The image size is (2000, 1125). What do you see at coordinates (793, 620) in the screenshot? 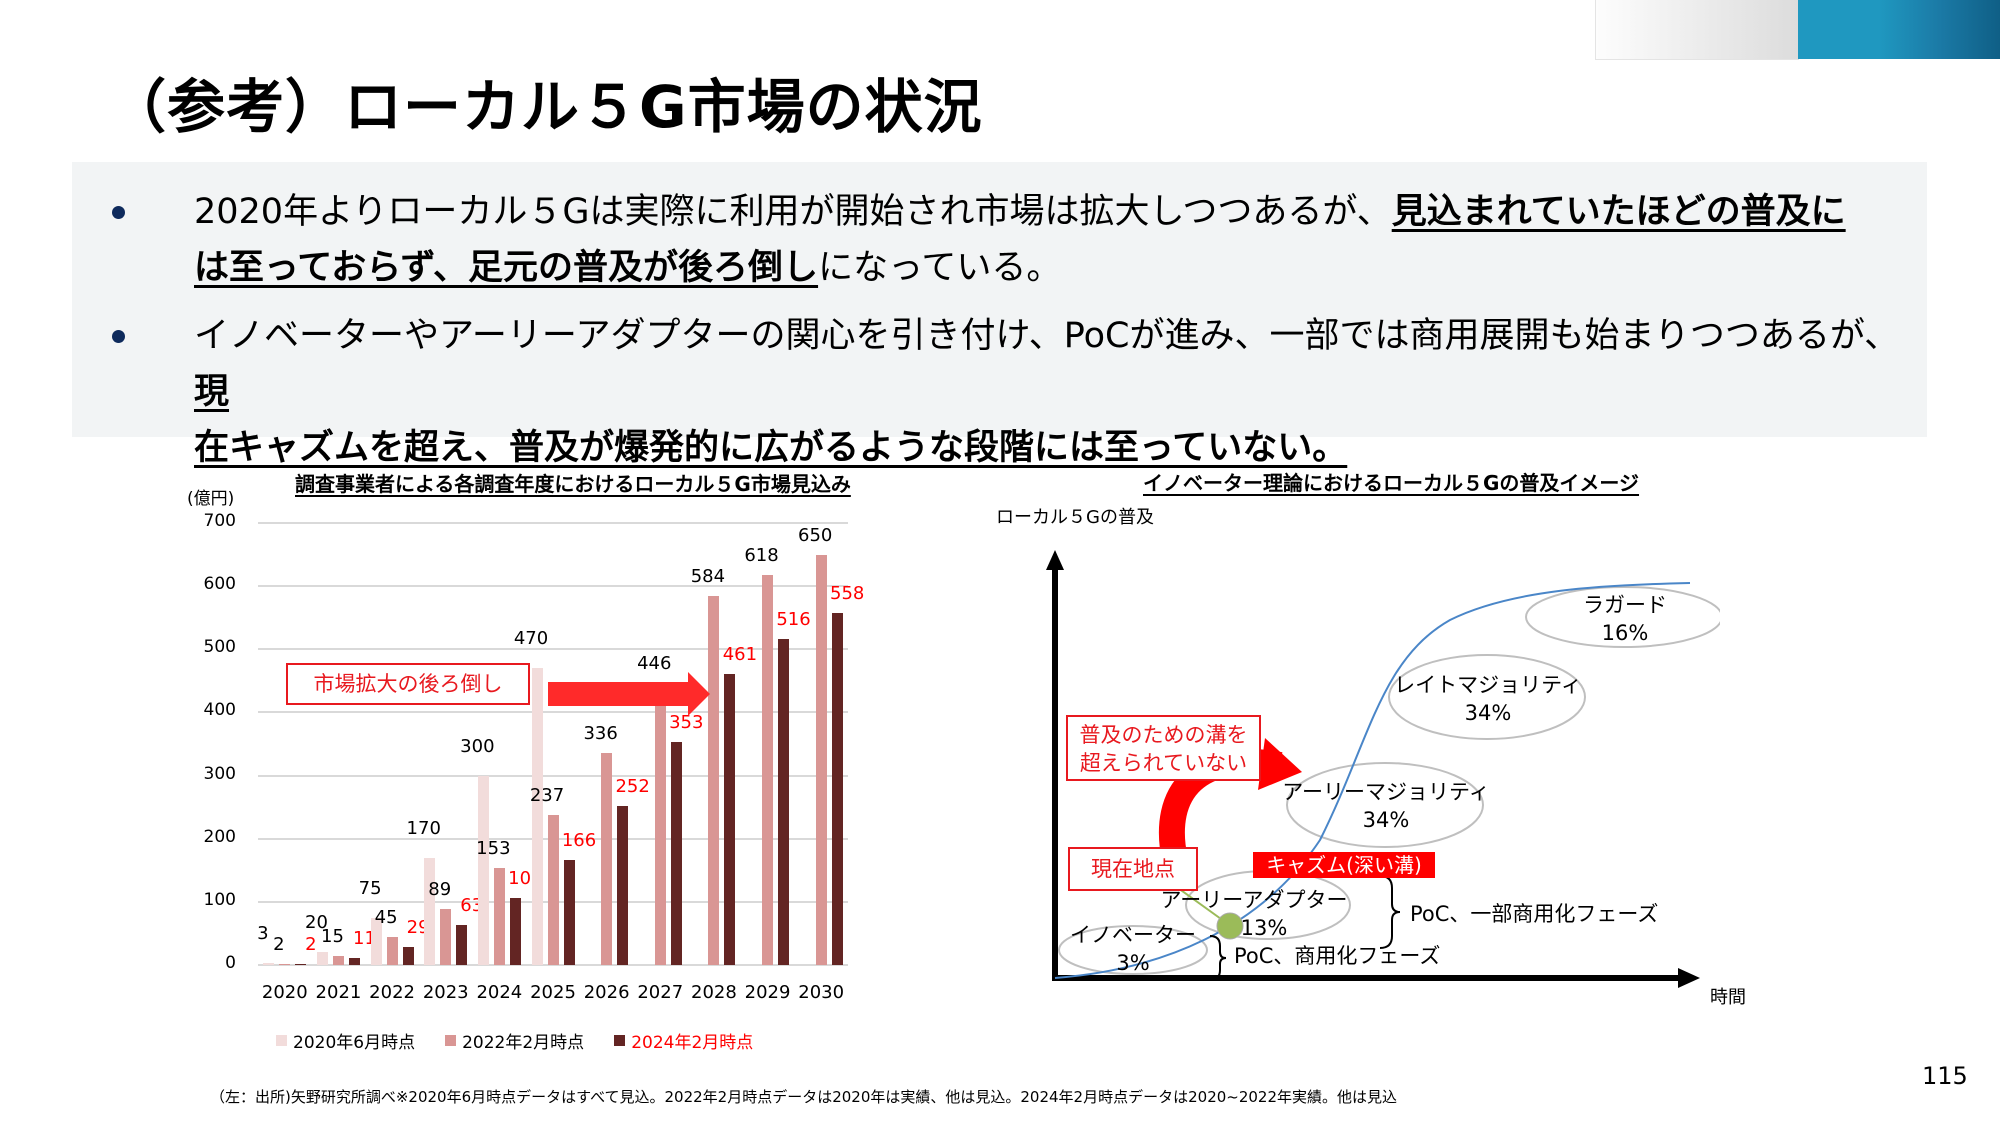
I see `bar-value-label: 516` at bounding box center [793, 620].